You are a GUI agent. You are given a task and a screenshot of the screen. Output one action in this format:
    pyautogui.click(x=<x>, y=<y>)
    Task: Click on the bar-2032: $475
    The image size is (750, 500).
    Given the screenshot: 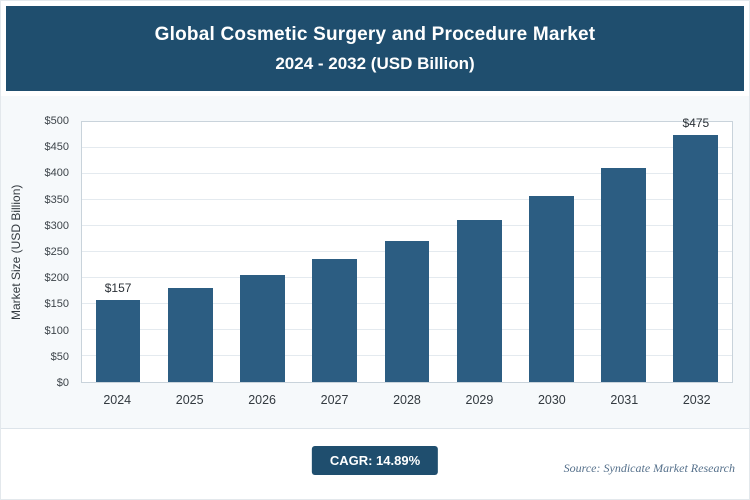 What is the action you would take?
    pyautogui.click(x=696, y=249)
    